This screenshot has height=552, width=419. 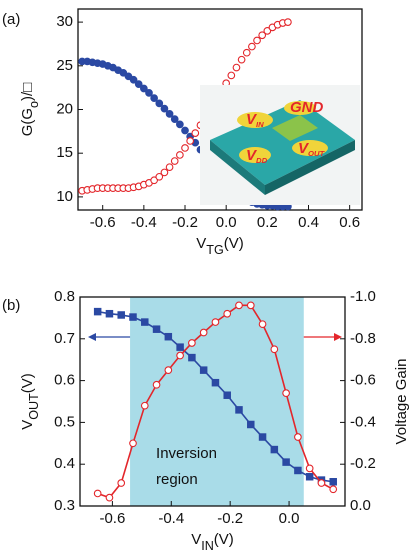 What do you see at coordinates (363, 421) in the screenshot?
I see `y2-tick-label: -0.4` at bounding box center [363, 421].